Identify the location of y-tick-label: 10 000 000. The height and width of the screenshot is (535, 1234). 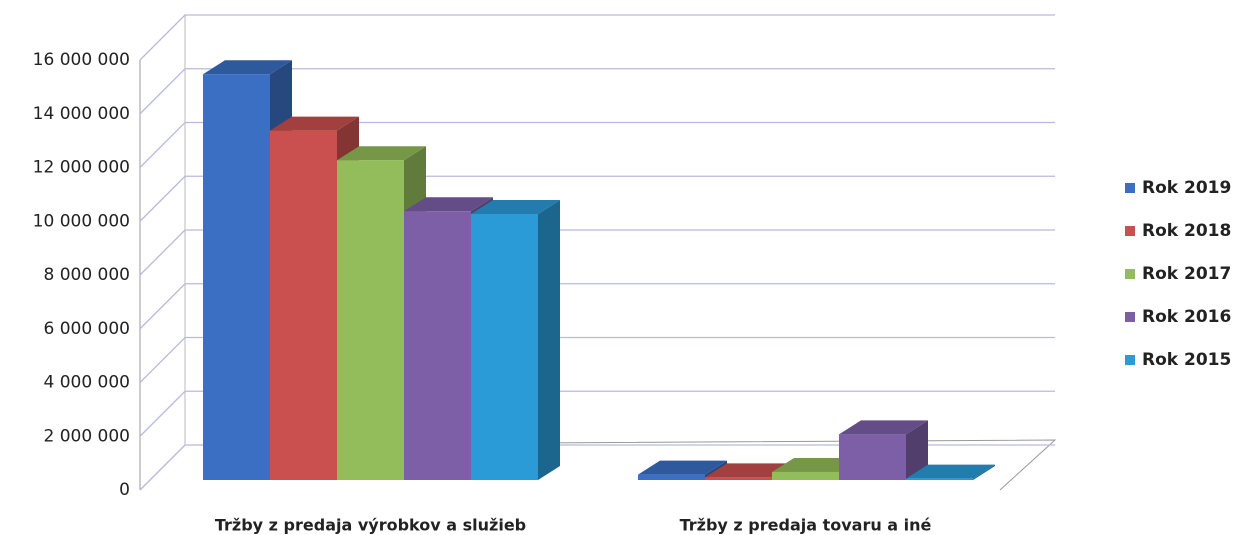
(81, 221).